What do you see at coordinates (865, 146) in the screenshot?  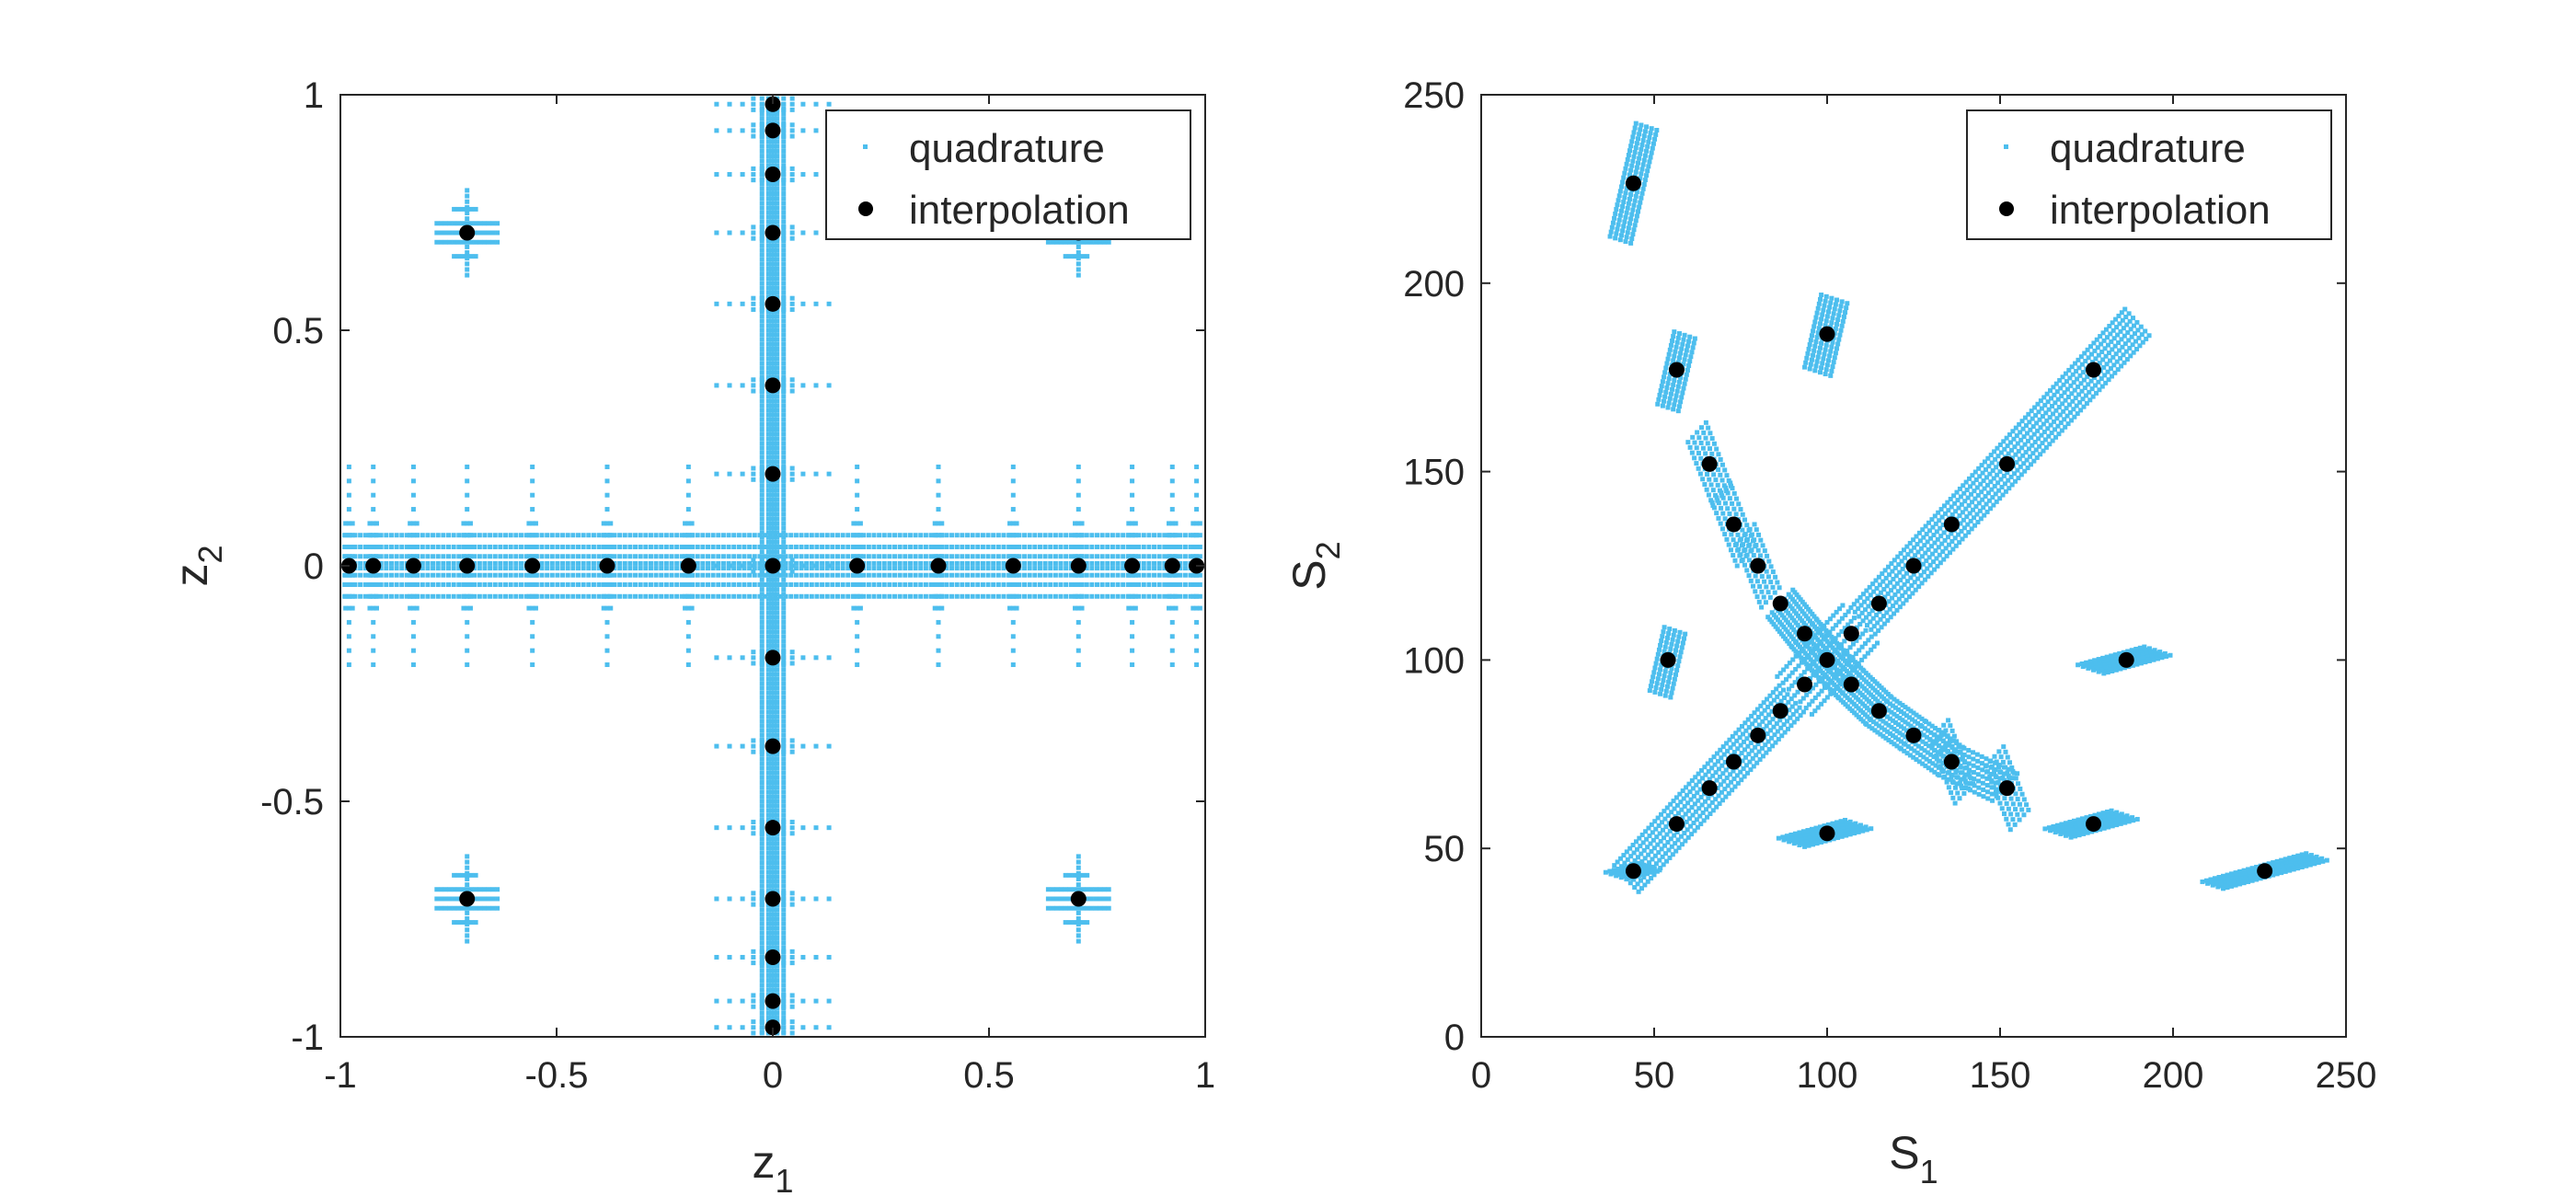 I see `legend-quadrature-marker-left` at bounding box center [865, 146].